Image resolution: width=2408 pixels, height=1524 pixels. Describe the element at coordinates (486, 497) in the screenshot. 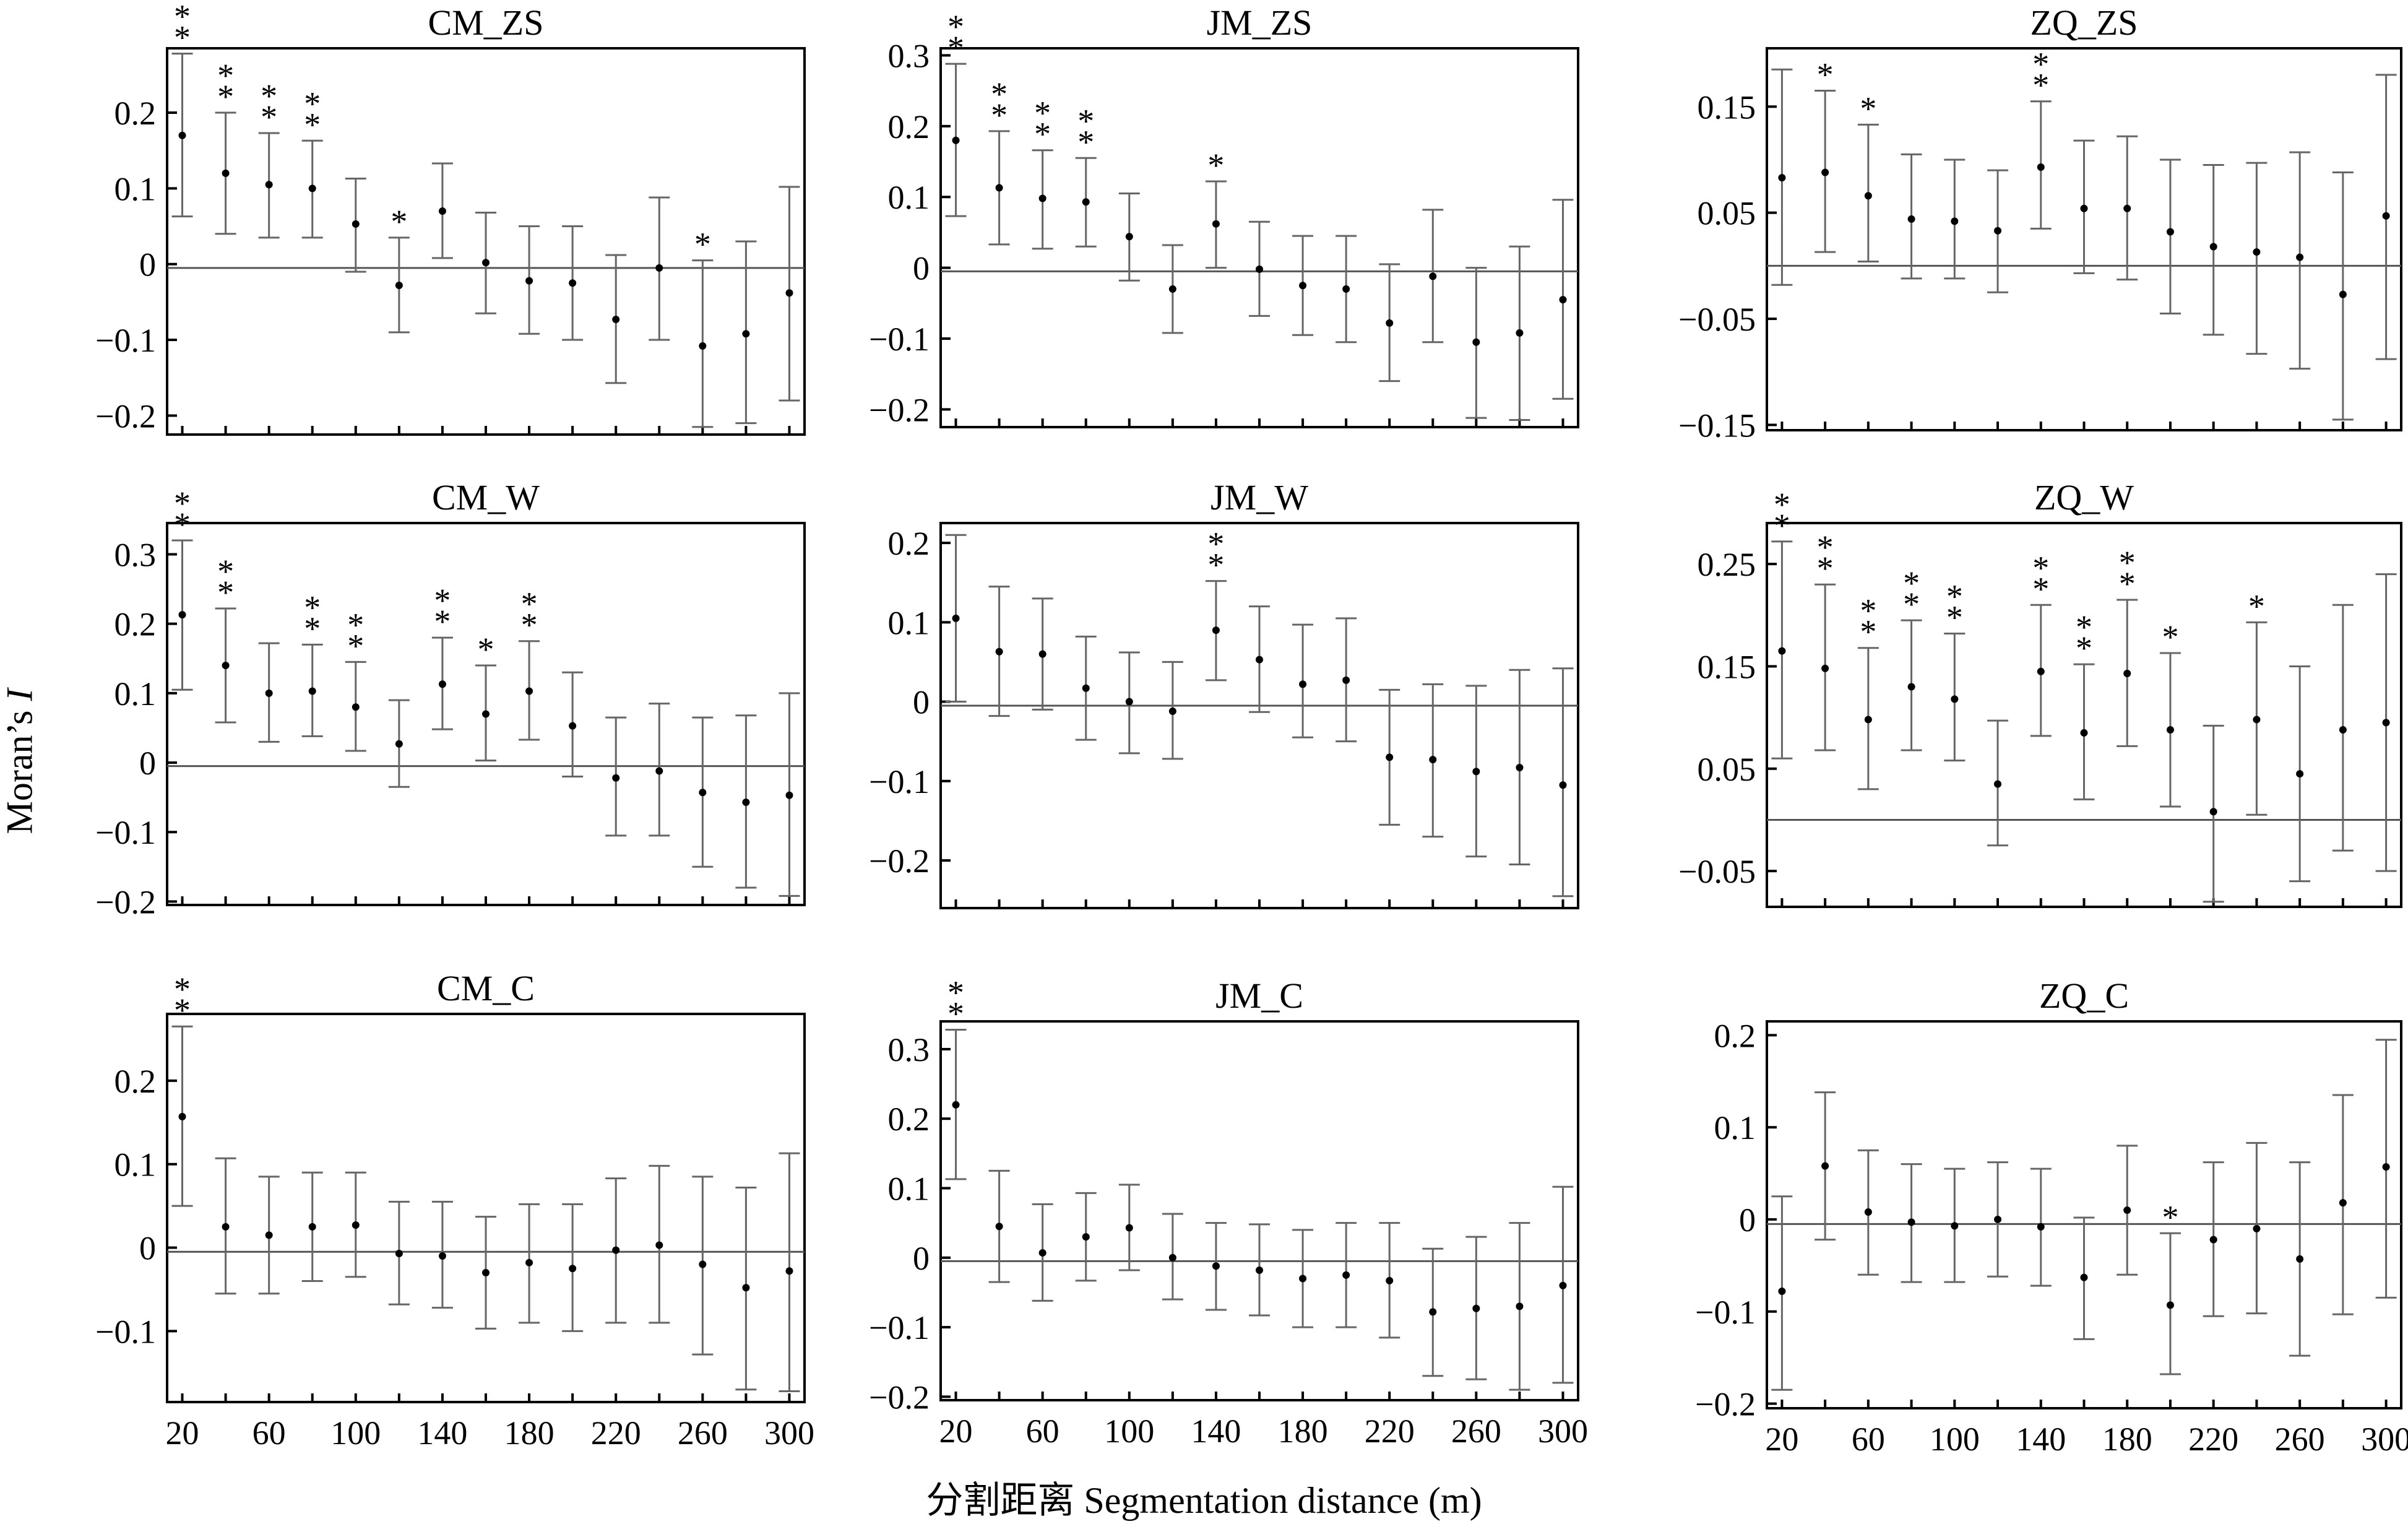

I see `panel-title: CM_W` at that location.